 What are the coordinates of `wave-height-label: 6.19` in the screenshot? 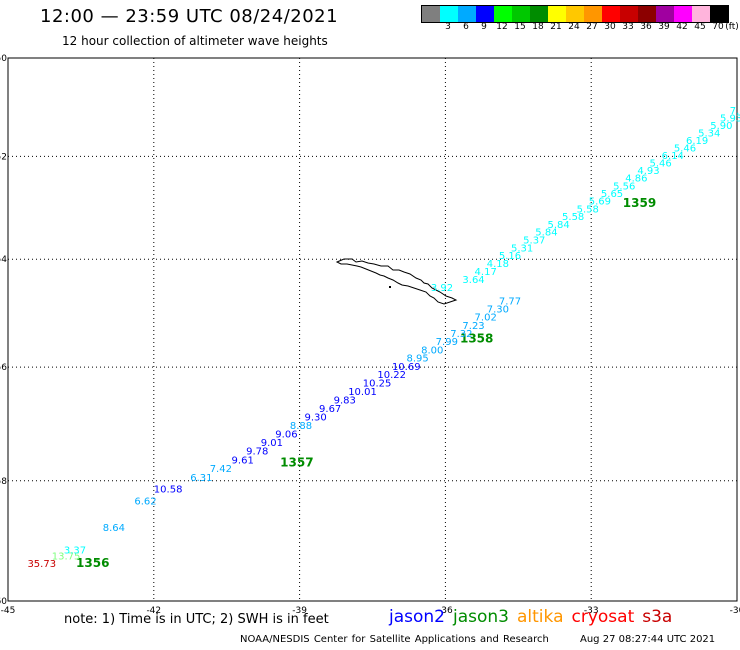 It's located at (697, 141).